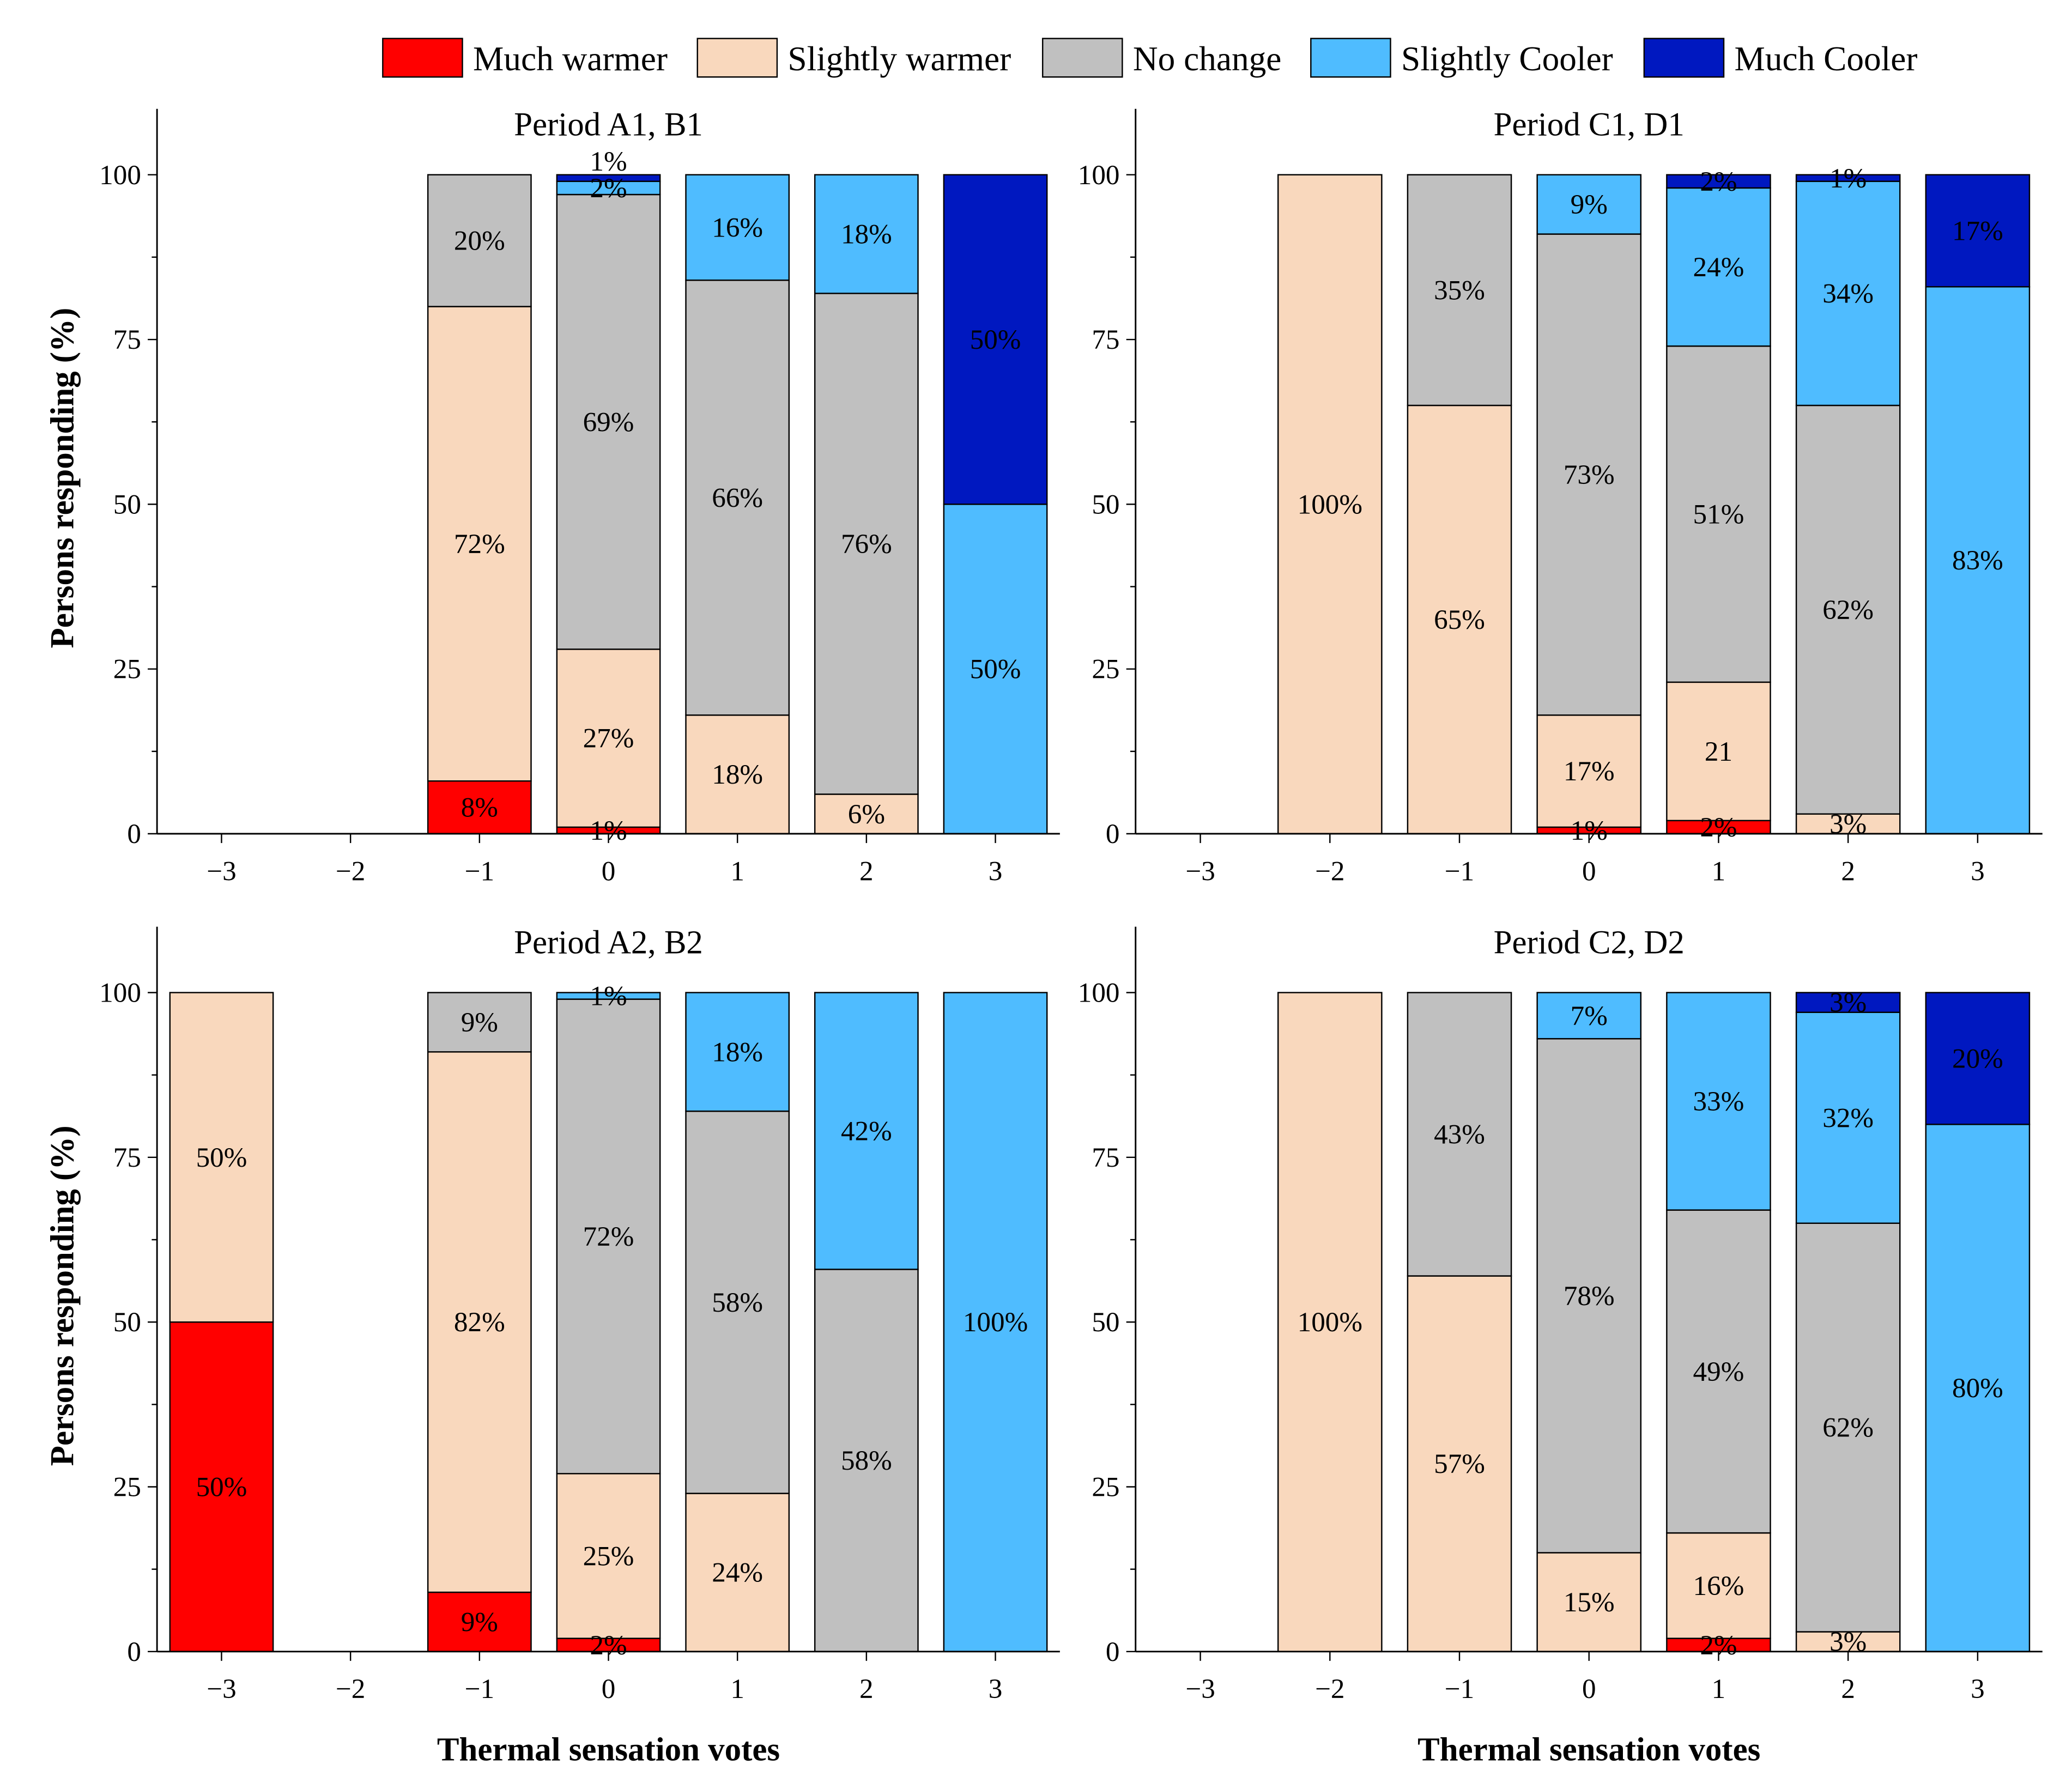 The width and height of the screenshot is (2072, 1783). Describe the element at coordinates (1978, 871) in the screenshot. I see `x-tick-label: 3` at that location.